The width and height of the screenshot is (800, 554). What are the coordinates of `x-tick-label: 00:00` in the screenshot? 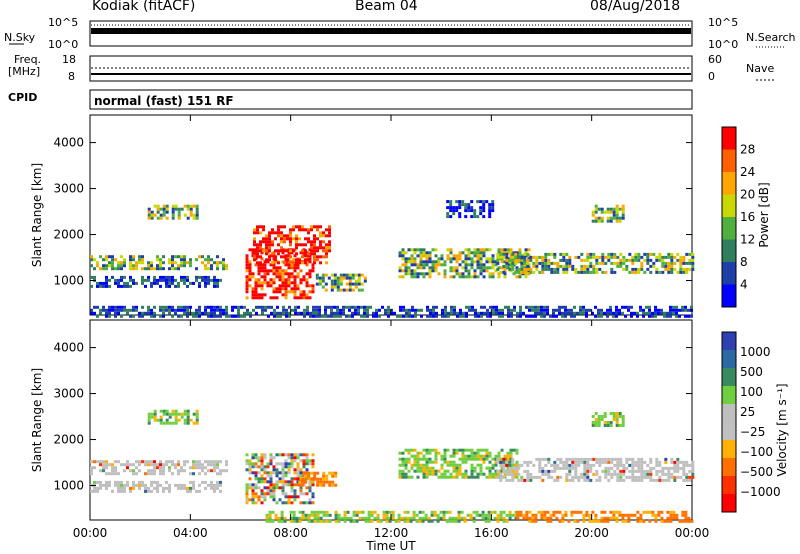 It's located at (692, 533).